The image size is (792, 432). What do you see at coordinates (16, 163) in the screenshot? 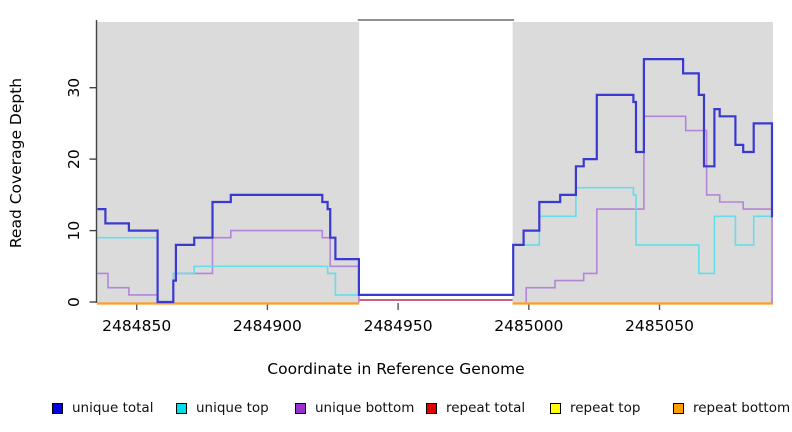
I see `y-axis-label: Read Coverage Depth` at bounding box center [16, 163].